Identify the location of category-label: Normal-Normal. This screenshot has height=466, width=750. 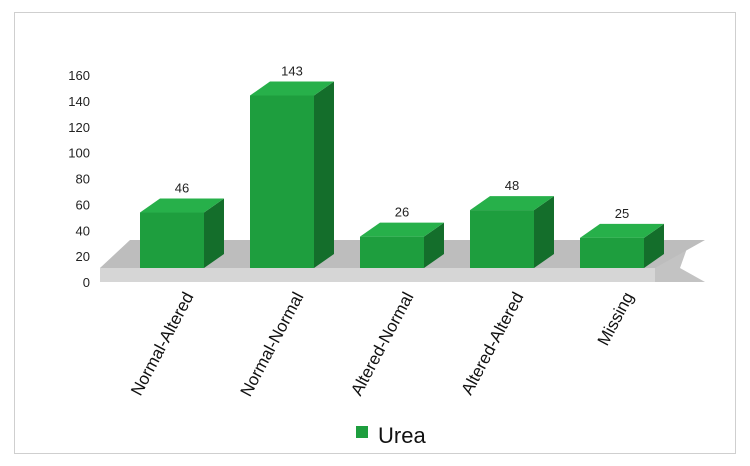
(272, 344).